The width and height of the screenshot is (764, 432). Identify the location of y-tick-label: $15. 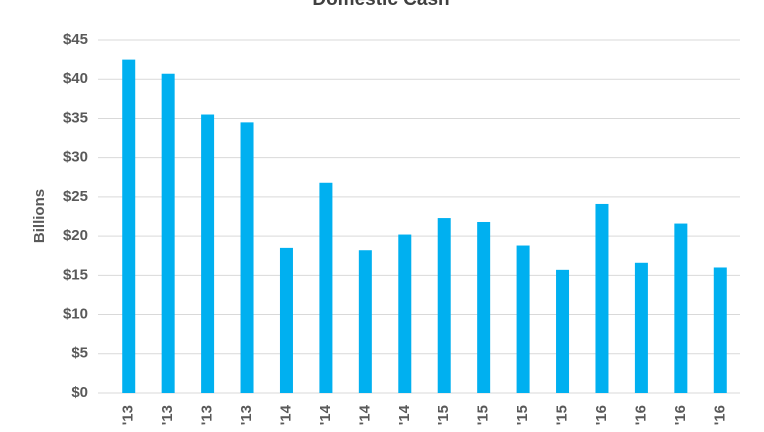
(75, 274).